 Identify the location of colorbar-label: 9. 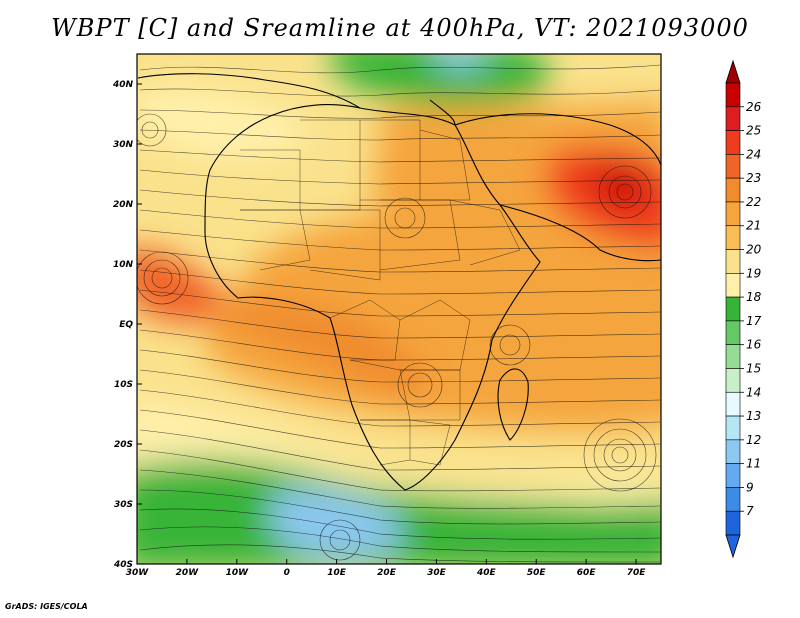
(750, 487).